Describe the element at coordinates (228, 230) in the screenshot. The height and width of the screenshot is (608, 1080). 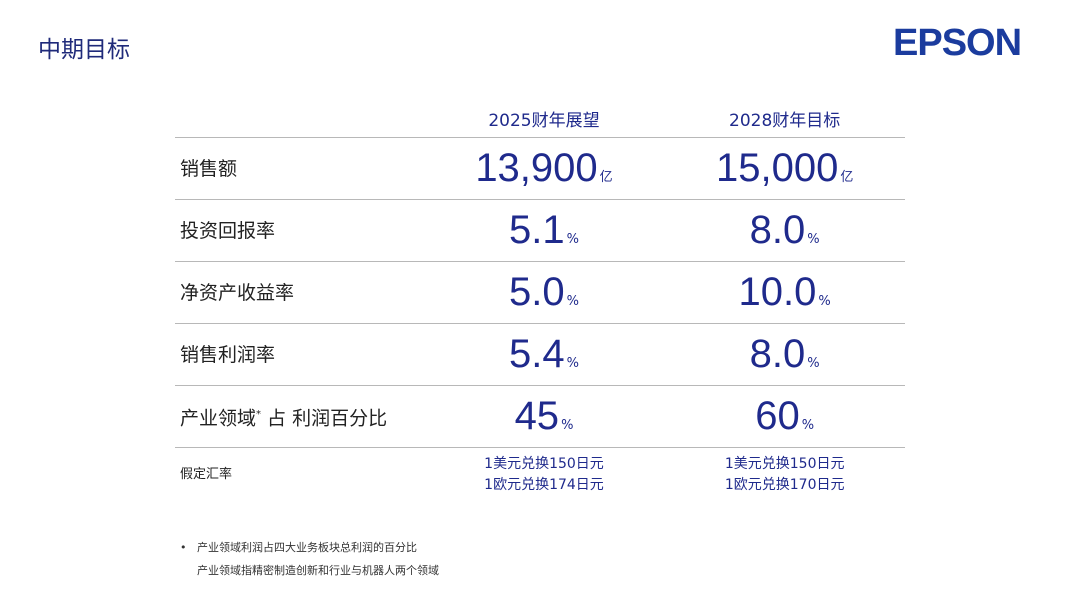
I see `label-text: 投资回报率` at that location.